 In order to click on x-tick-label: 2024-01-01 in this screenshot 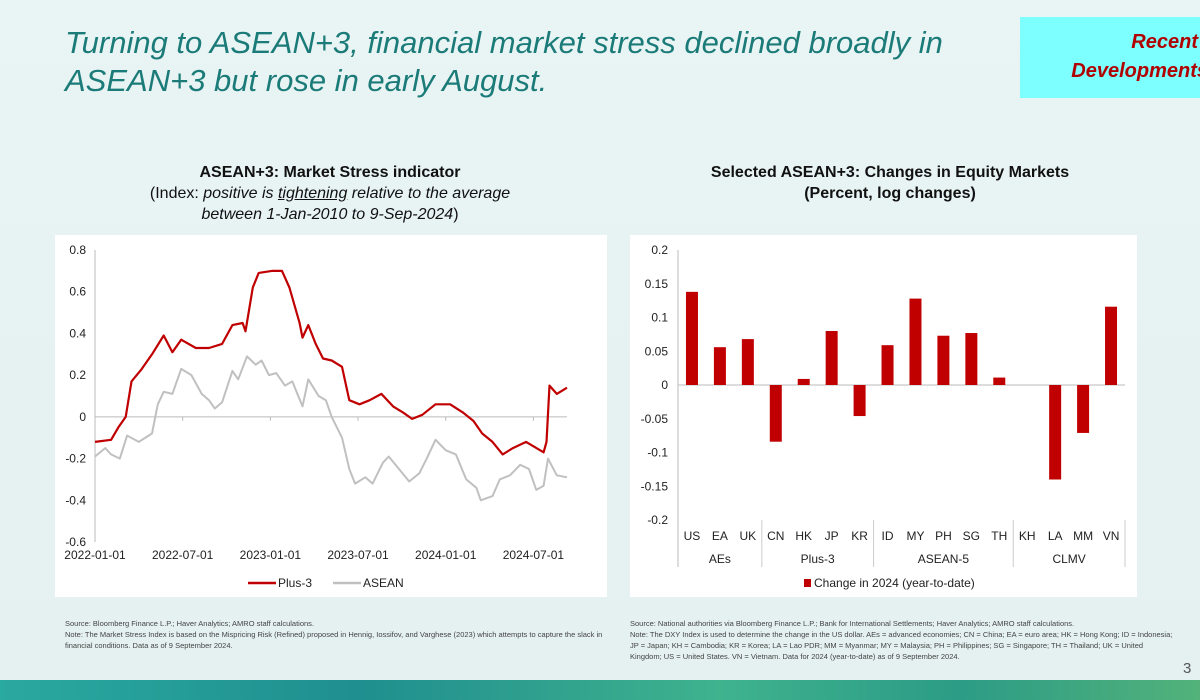, I will do `click(446, 555)`.